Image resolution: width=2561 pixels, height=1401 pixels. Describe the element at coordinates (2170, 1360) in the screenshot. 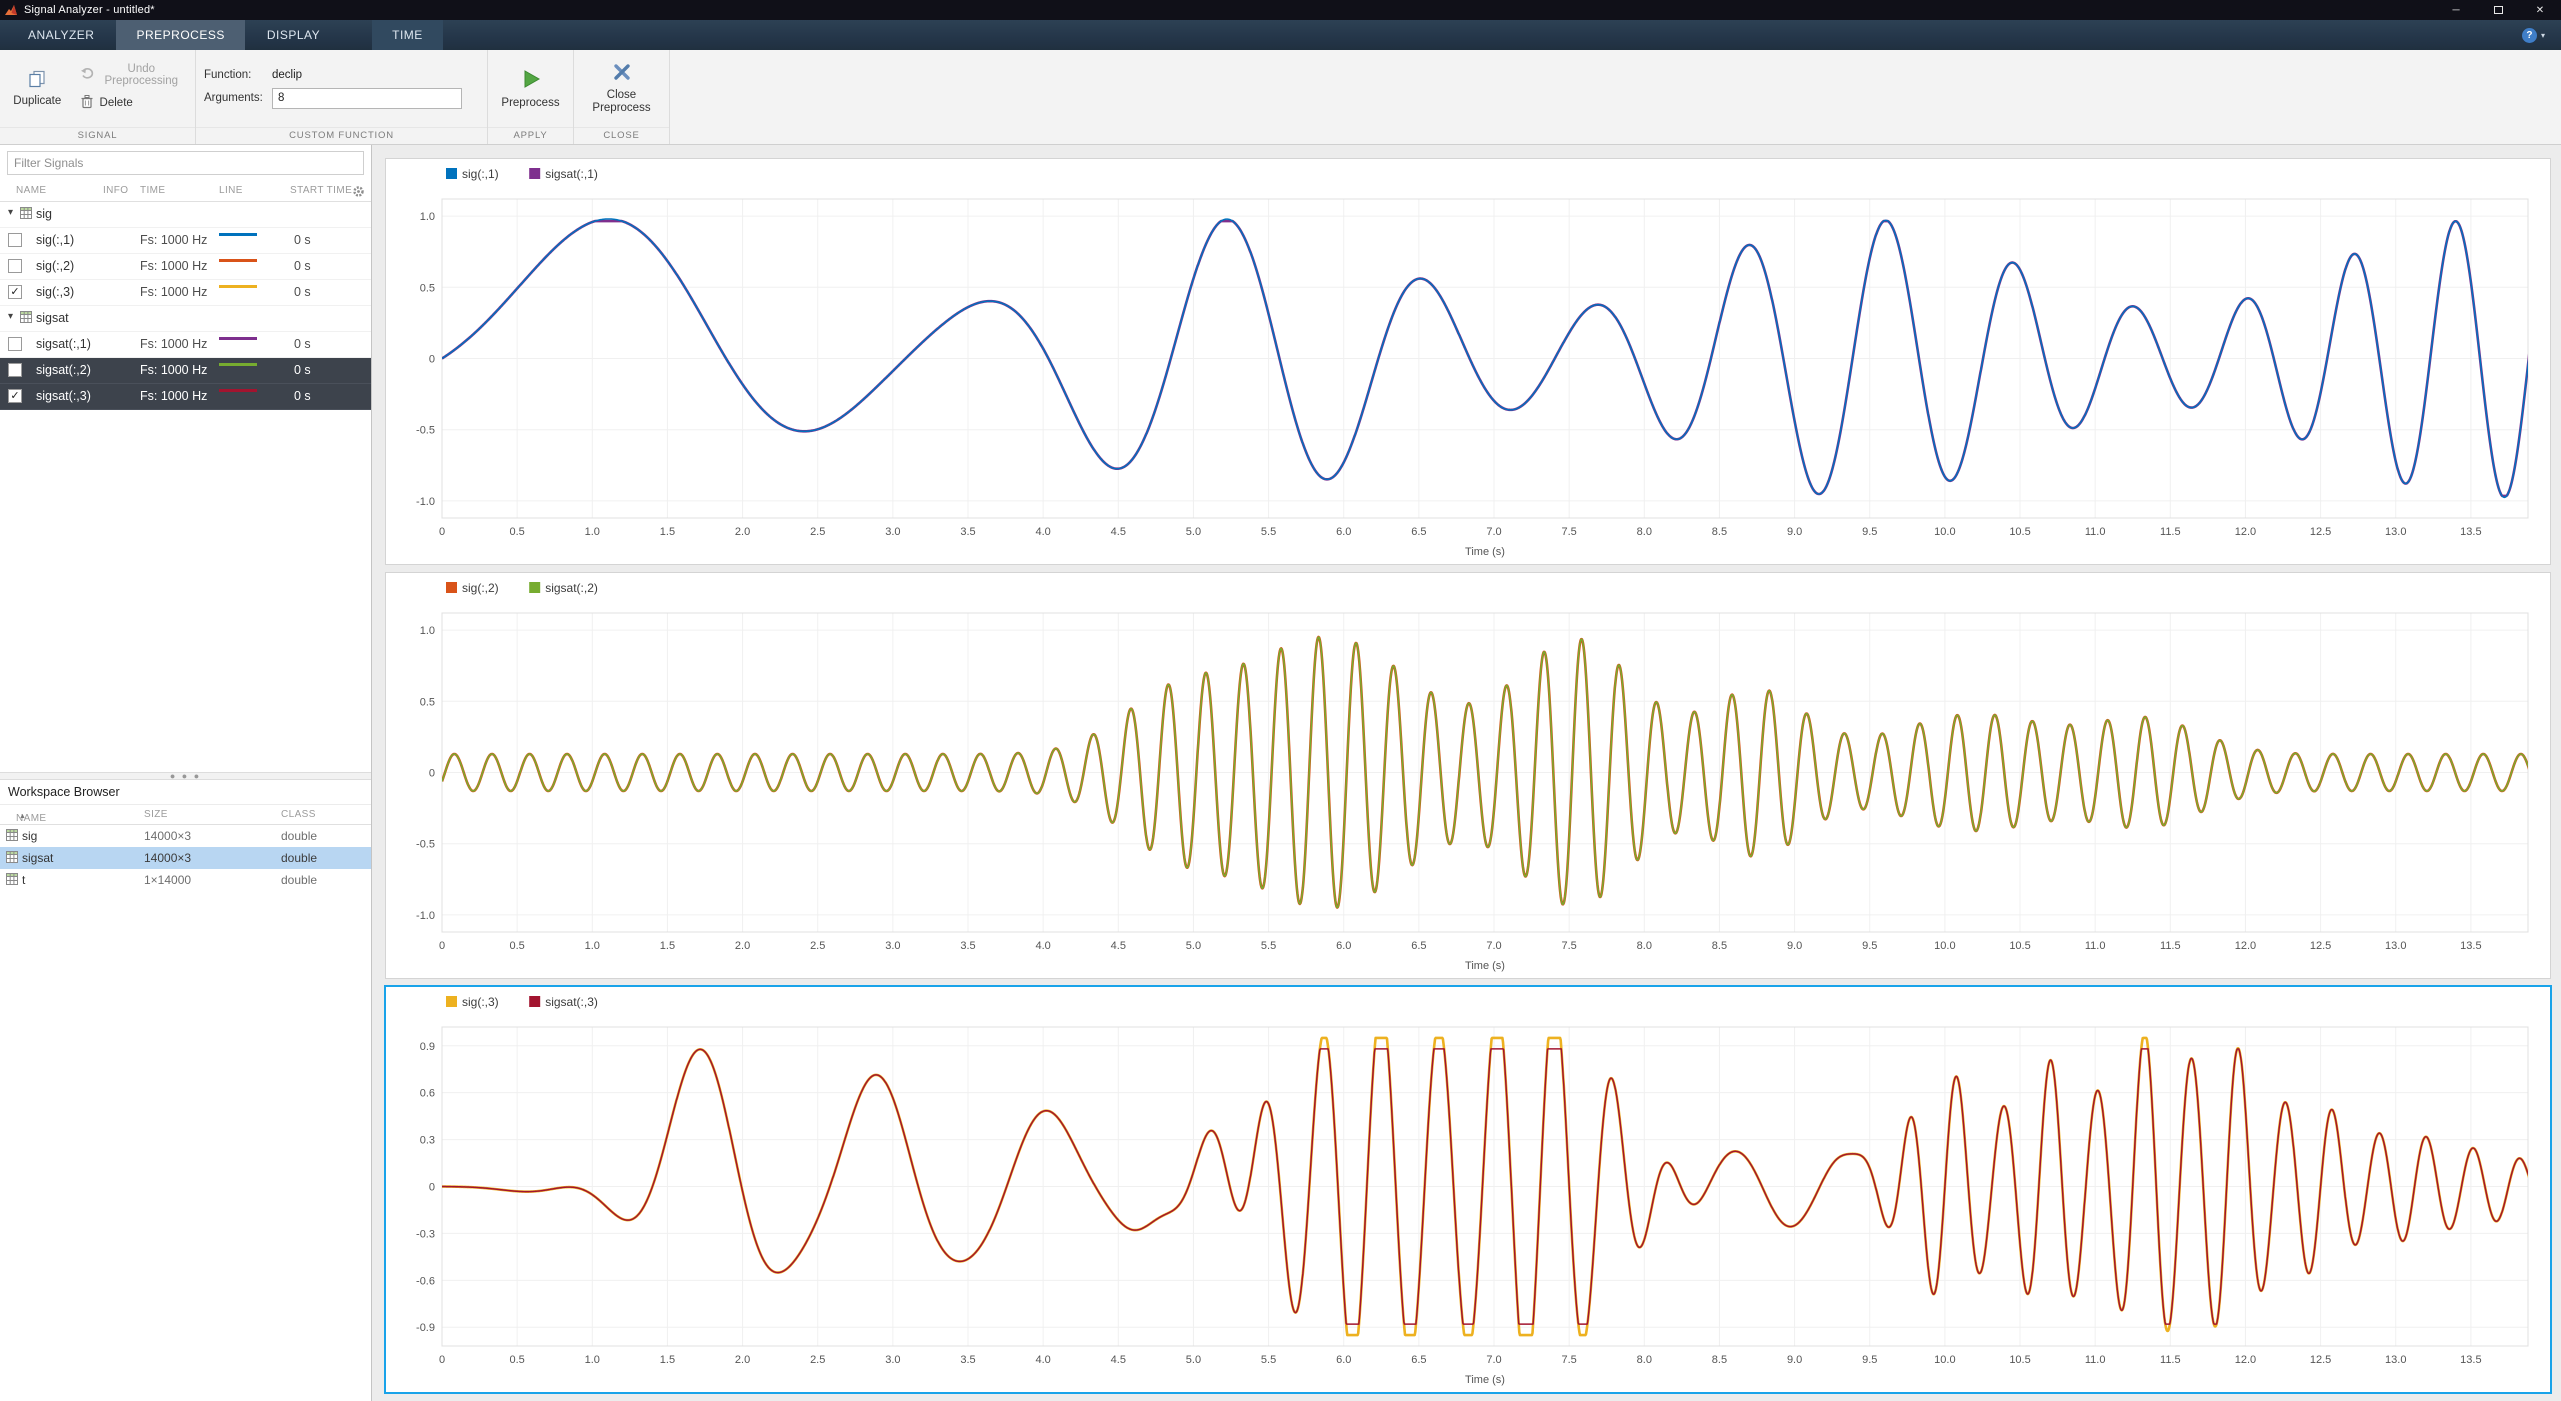

I see `svg-text: 11.5` at that location.